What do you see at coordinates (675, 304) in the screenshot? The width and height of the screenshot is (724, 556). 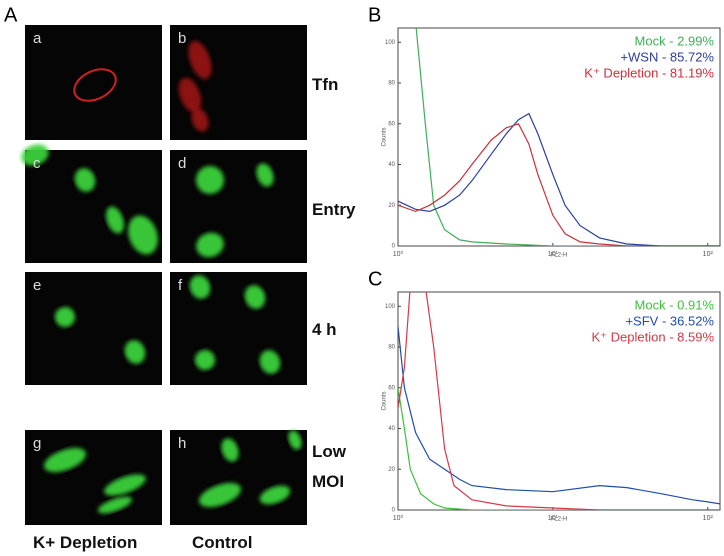 I see `legend-entry: Mock - 0.91%` at bounding box center [675, 304].